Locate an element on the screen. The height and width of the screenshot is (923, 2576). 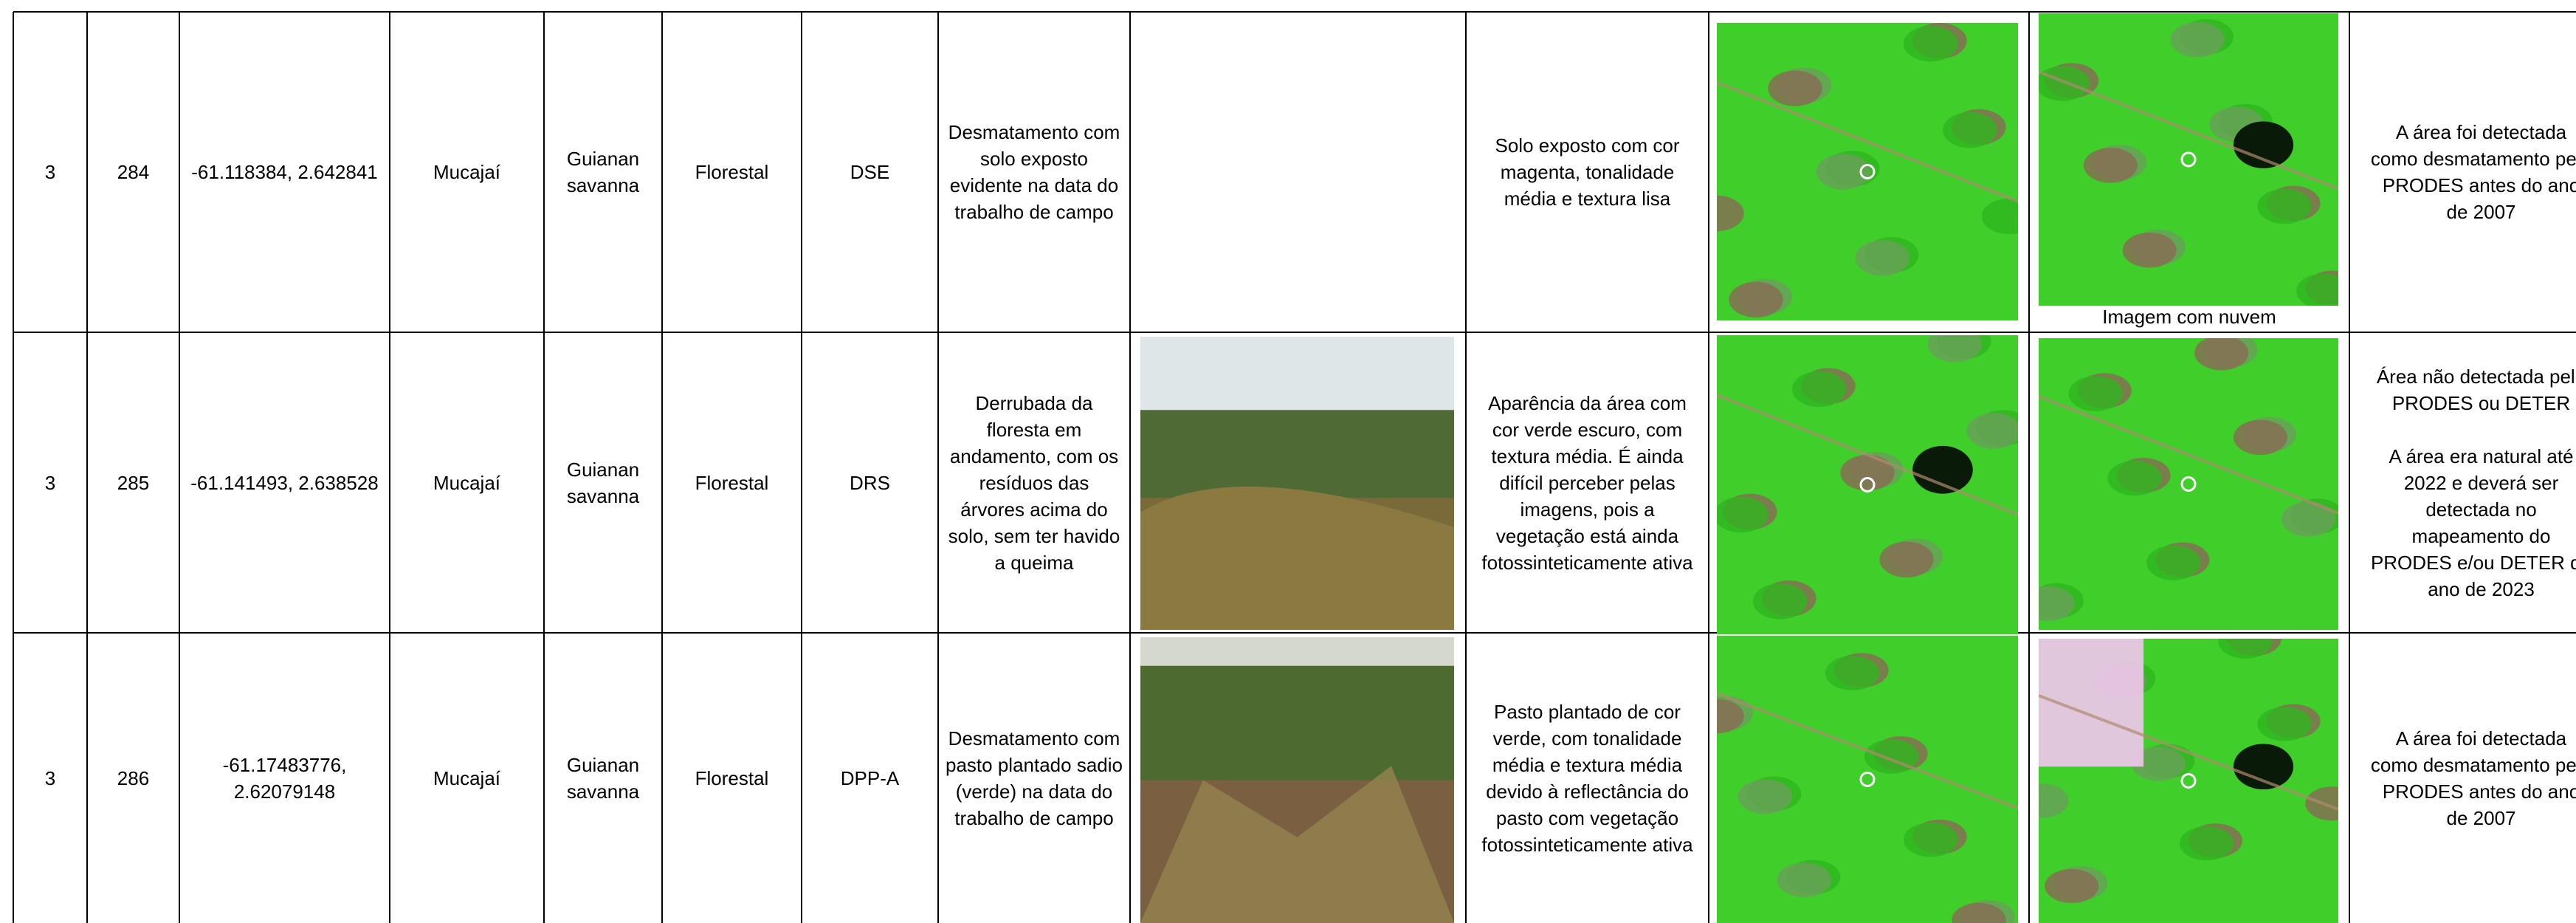
coordinates-cell: -61.141493, 2.638528 is located at coordinates (285, 482).